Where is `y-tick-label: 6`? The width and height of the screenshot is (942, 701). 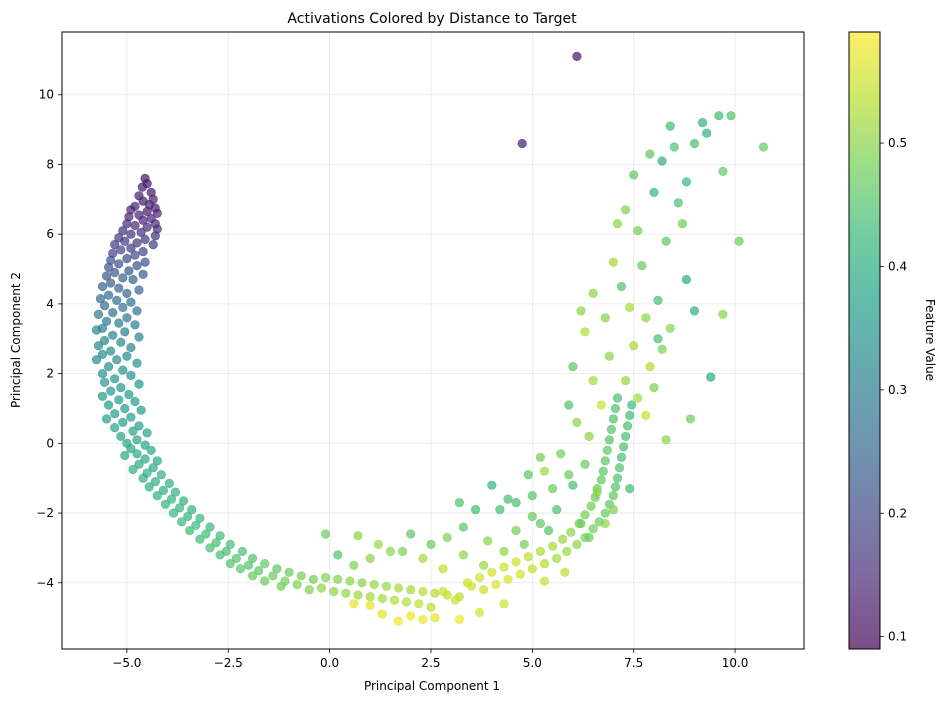
y-tick-label: 6 is located at coordinates (50, 234).